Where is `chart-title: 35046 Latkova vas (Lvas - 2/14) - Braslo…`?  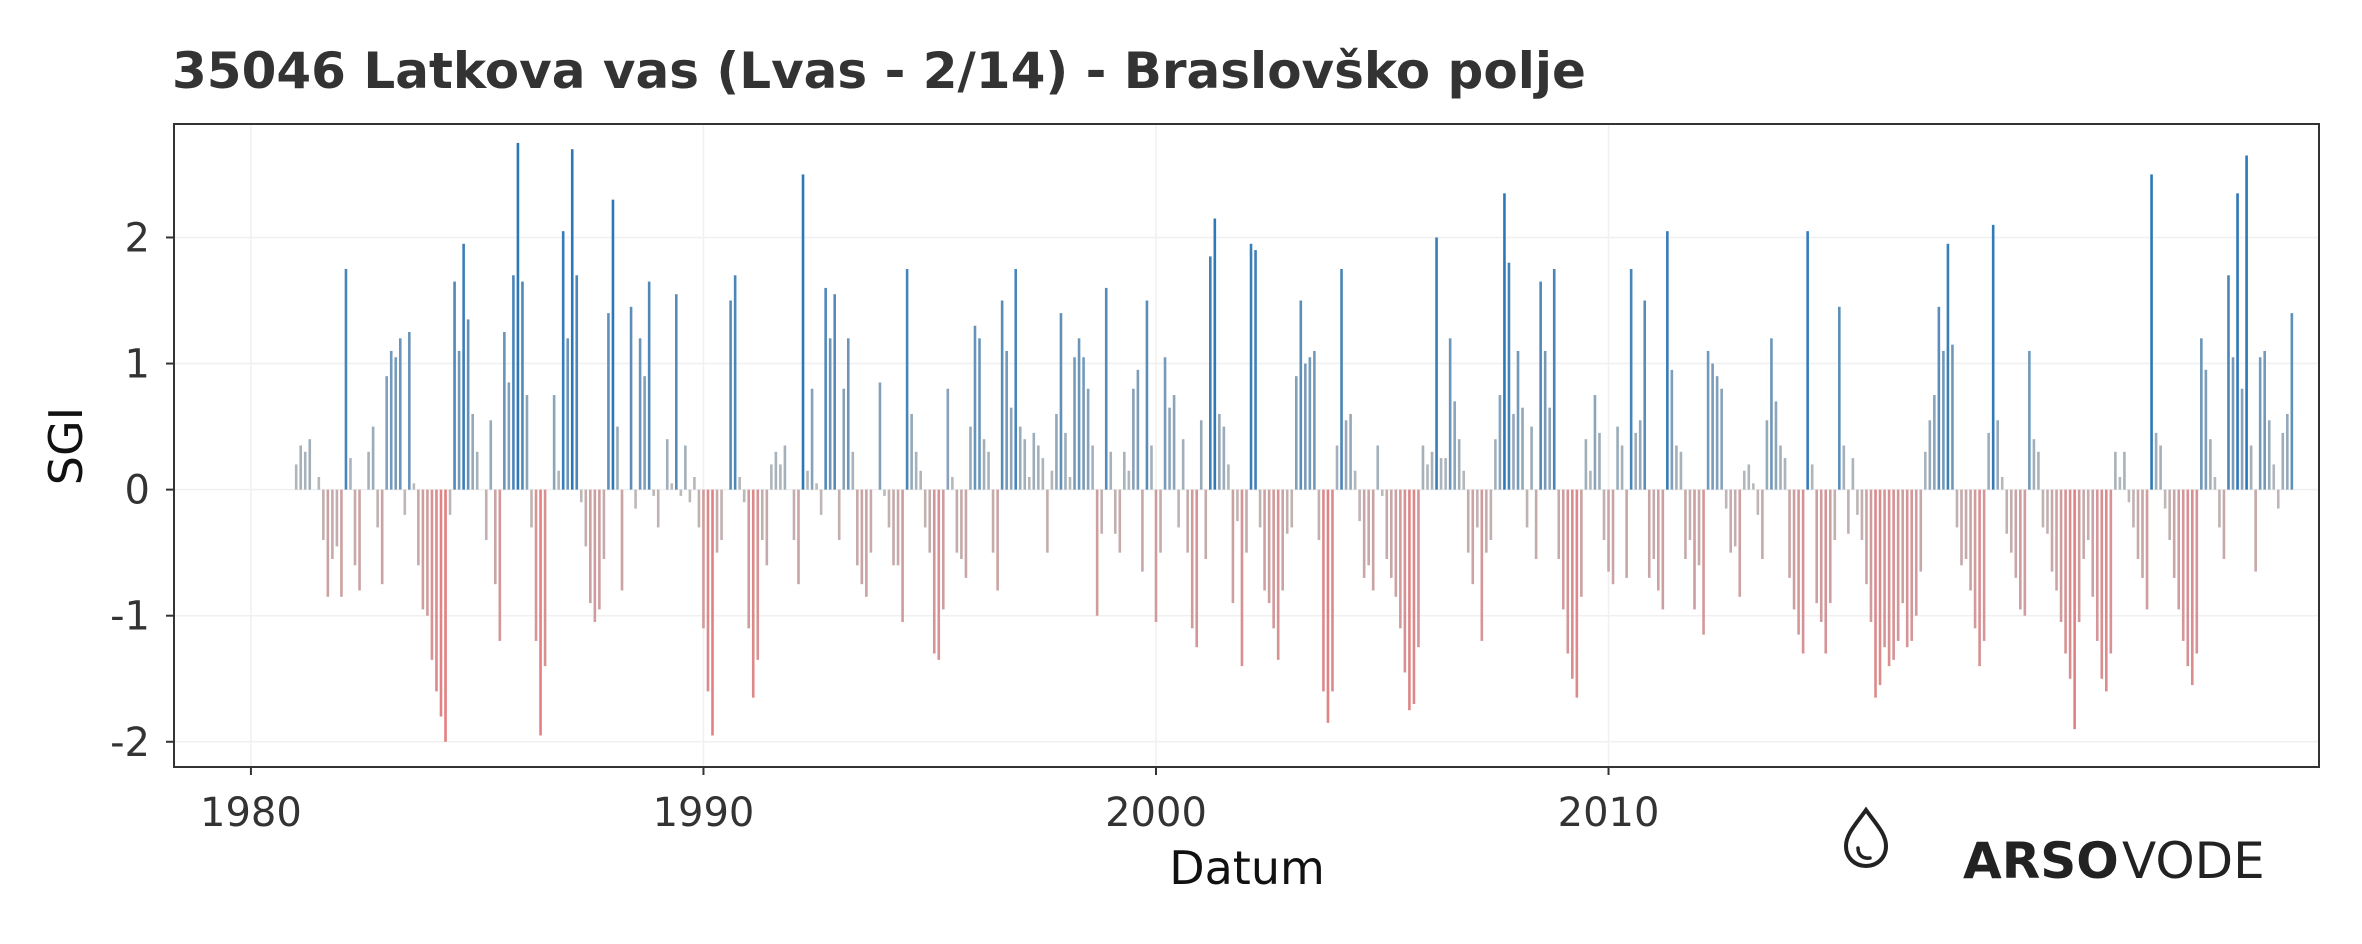
chart-title: 35046 Latkova vas (Lvas - 2/14) - Braslo… is located at coordinates (879, 71).